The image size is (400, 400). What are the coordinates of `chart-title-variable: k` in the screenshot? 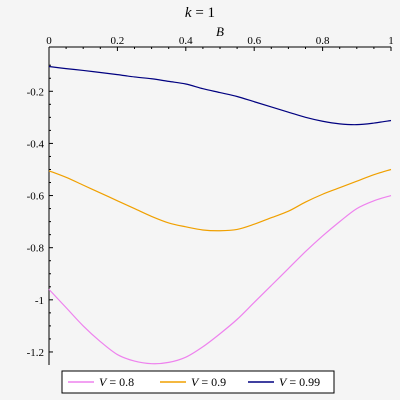 It's located at (188, 13).